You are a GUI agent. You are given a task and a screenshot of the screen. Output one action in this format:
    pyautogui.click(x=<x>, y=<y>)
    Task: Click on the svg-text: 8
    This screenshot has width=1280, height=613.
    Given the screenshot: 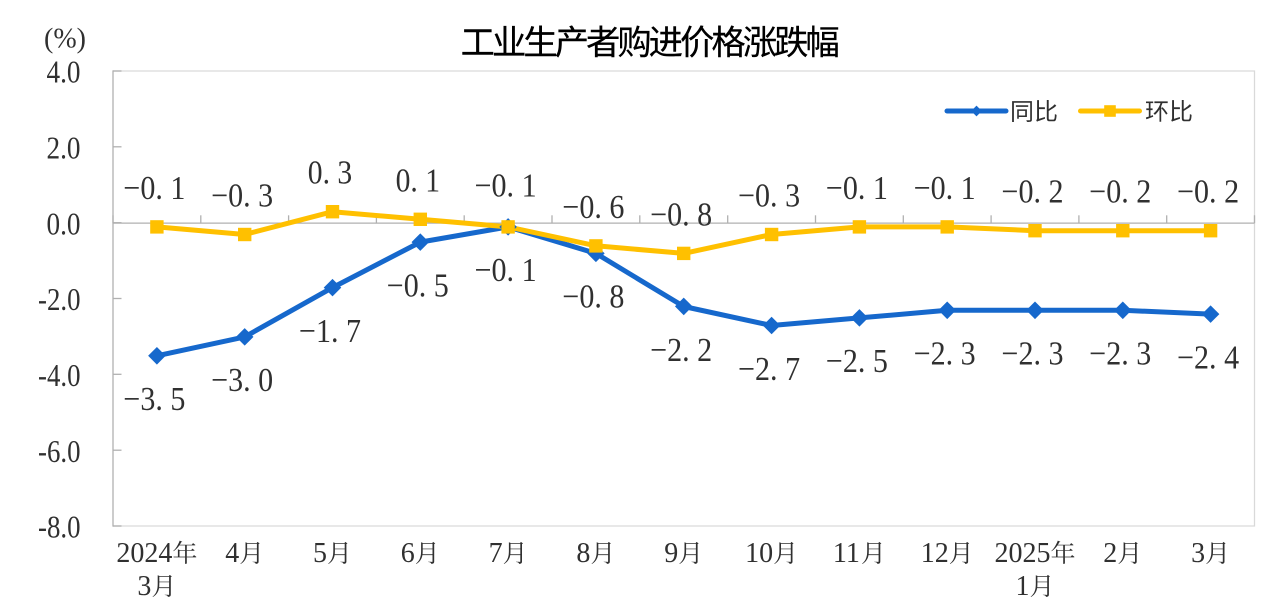 What is the action you would take?
    pyautogui.click(x=583, y=553)
    